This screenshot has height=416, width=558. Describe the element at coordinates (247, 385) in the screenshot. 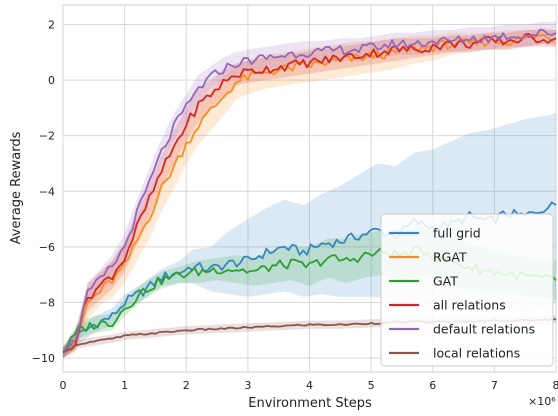

I see `x-tick-label: 3` at that location.